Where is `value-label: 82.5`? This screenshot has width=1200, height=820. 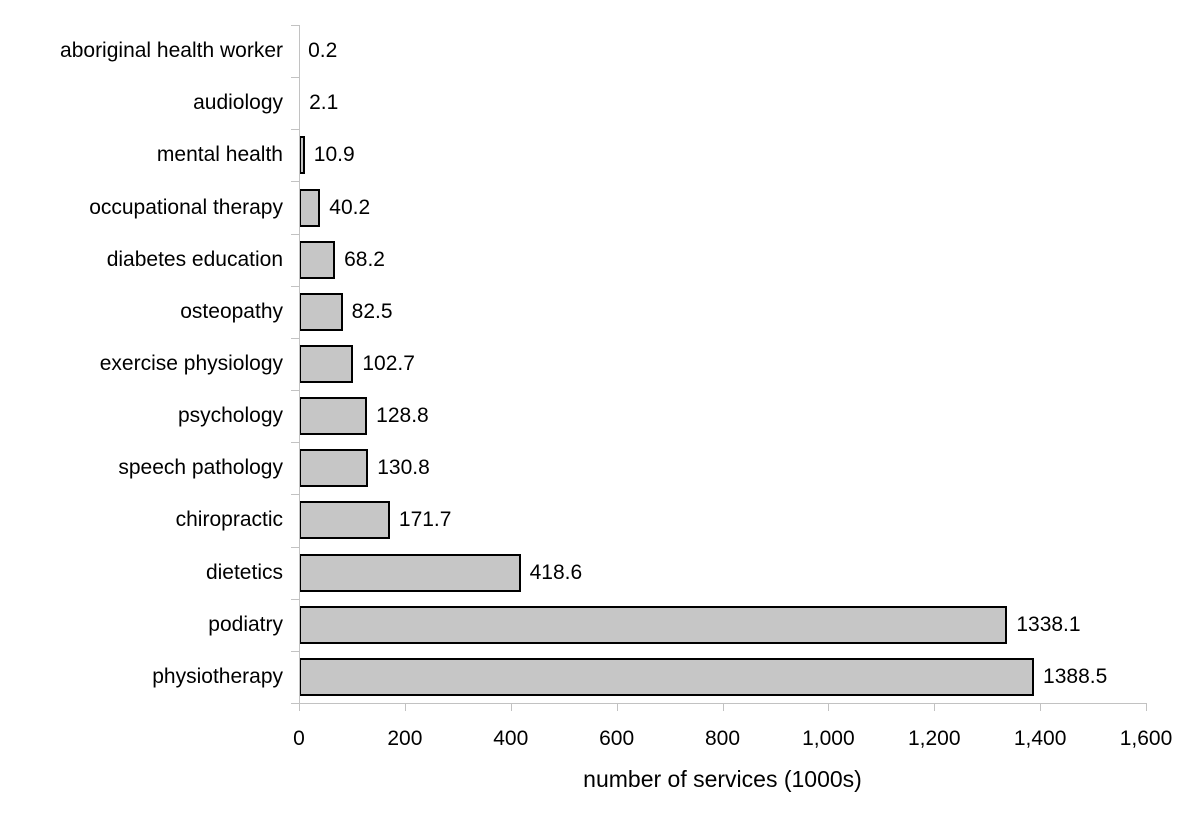 value-label: 82.5 is located at coordinates (372, 311).